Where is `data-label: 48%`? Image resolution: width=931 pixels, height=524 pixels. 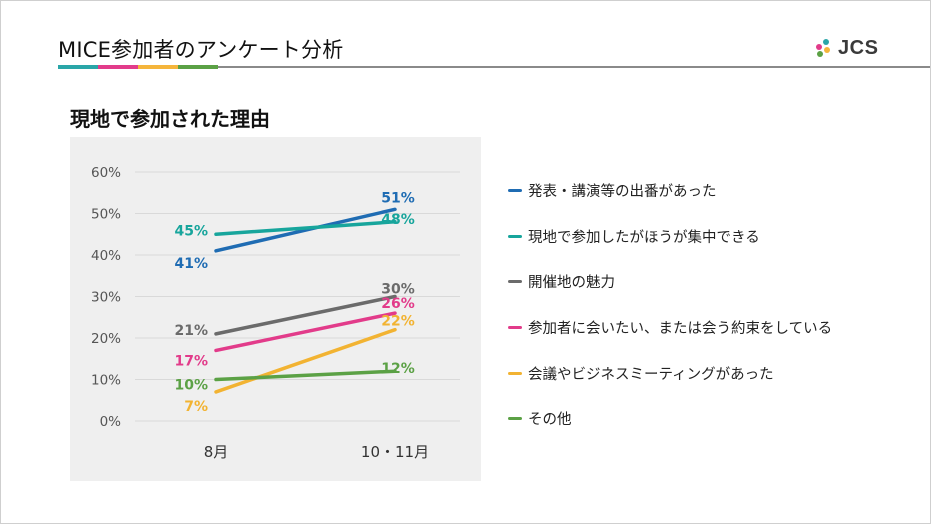
data-label: 48% is located at coordinates (398, 220).